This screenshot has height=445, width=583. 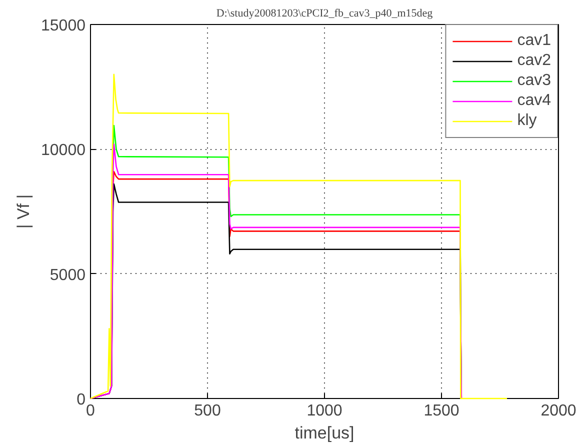 I want to click on x-tick-label: 1500, so click(x=442, y=411).